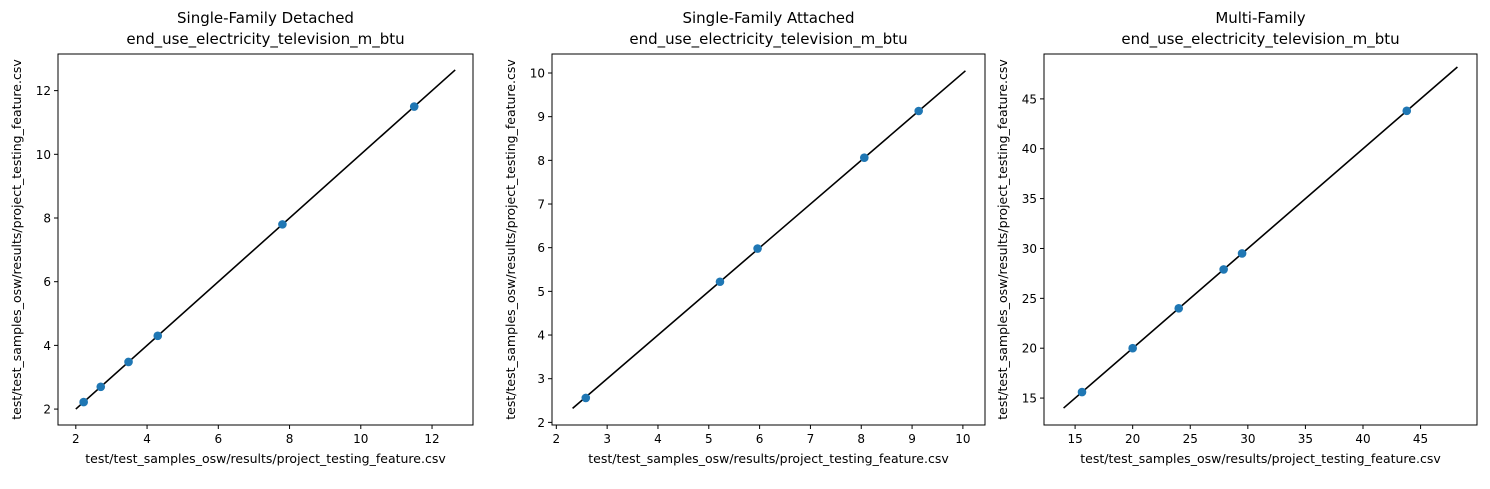 This screenshot has height=489, width=1490. What do you see at coordinates (1029, 399) in the screenshot?
I see `y-tick-label: 15` at bounding box center [1029, 399].